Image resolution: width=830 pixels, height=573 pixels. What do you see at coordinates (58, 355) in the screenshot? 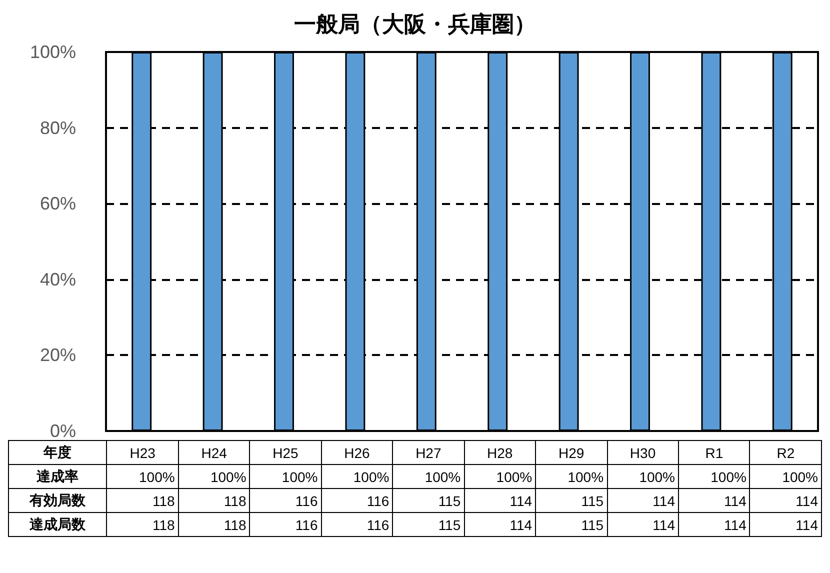
I see `y-tick-label: 20%` at bounding box center [58, 355].